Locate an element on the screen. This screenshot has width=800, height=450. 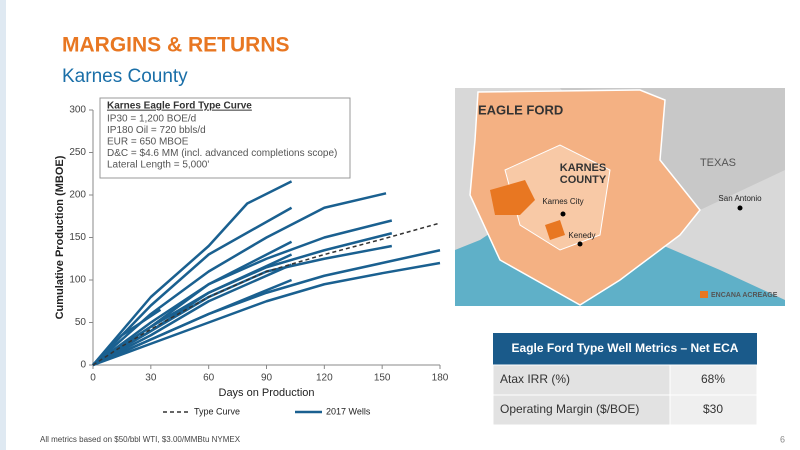
y-tick-label: 250 is located at coordinates (77, 152).